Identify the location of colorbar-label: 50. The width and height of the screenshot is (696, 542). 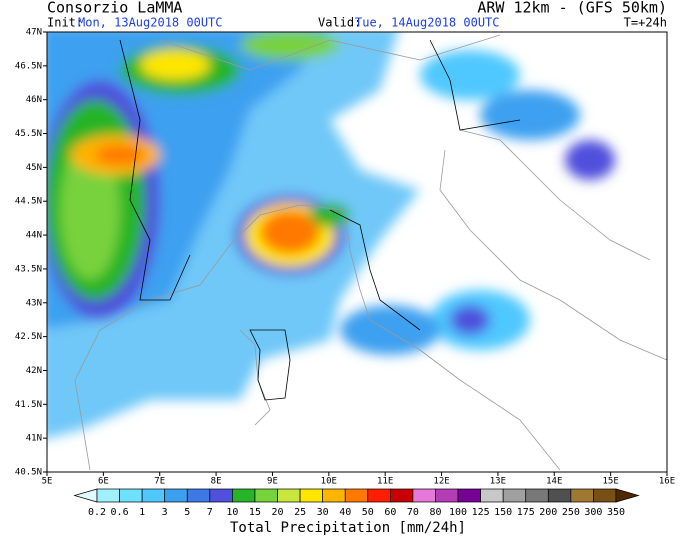
(368, 512).